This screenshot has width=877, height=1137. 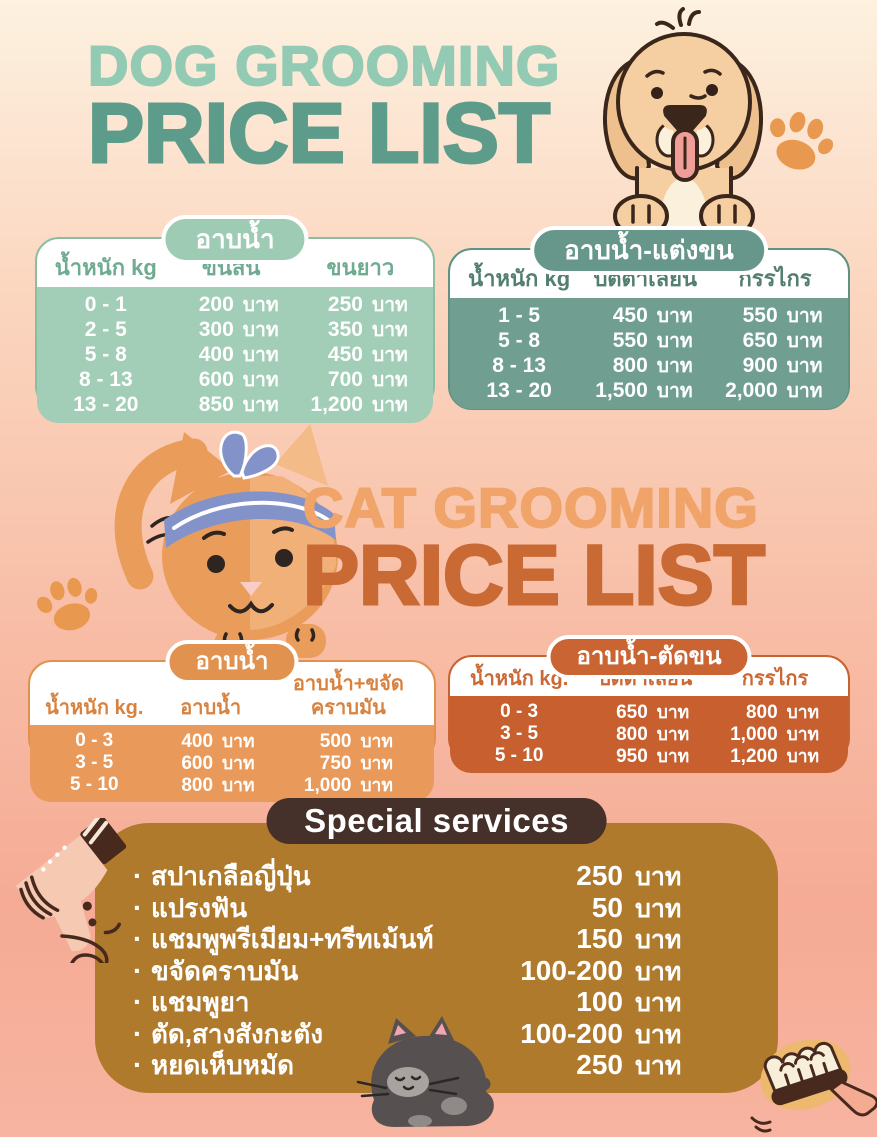 What do you see at coordinates (519, 755) in the screenshot?
I see `weight-range: 5 - 10` at bounding box center [519, 755].